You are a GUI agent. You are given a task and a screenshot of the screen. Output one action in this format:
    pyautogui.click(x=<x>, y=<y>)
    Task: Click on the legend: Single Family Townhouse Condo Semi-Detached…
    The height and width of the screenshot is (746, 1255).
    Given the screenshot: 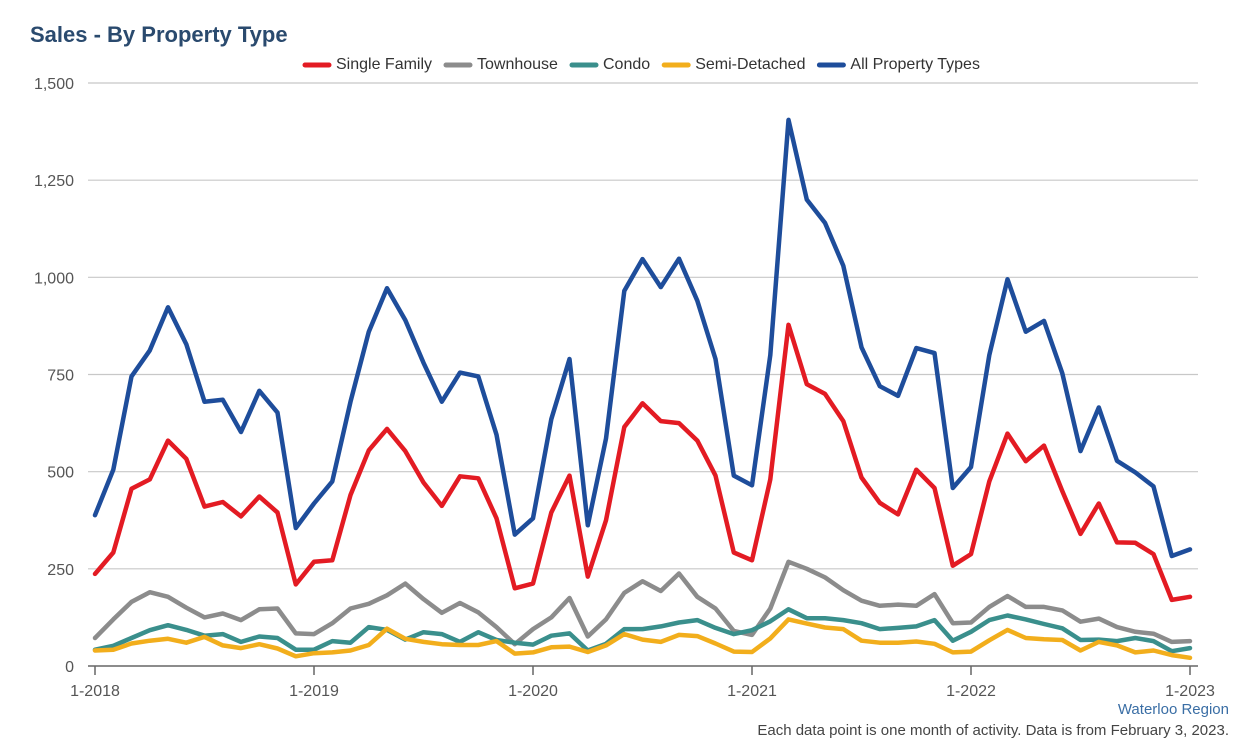 What is the action you would take?
    pyautogui.click(x=641, y=64)
    